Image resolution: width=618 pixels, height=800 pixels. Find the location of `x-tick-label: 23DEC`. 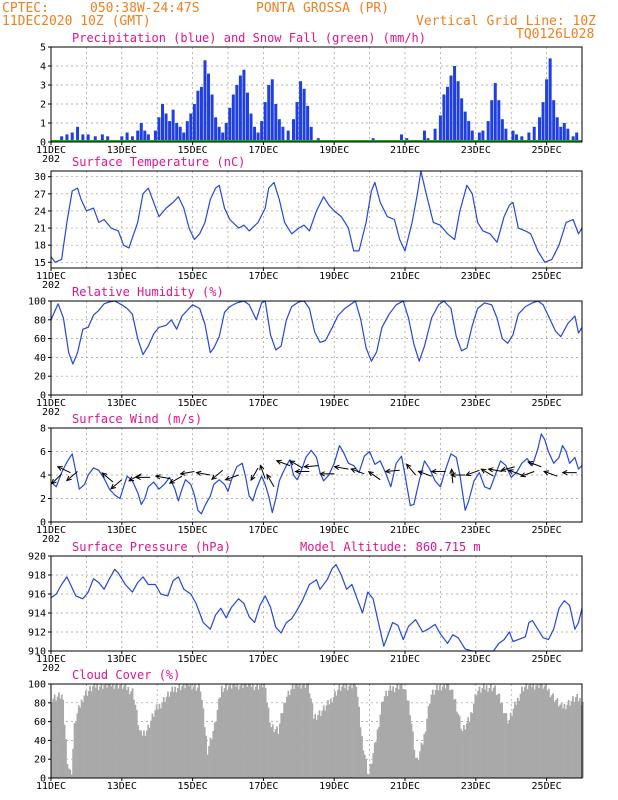

x-tick-label: 23DEC is located at coordinates (476, 786).